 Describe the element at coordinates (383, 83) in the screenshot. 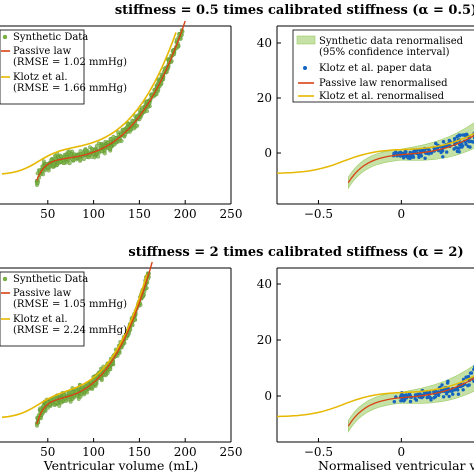

I see `legend-entry: Passive law renormalised` at that location.